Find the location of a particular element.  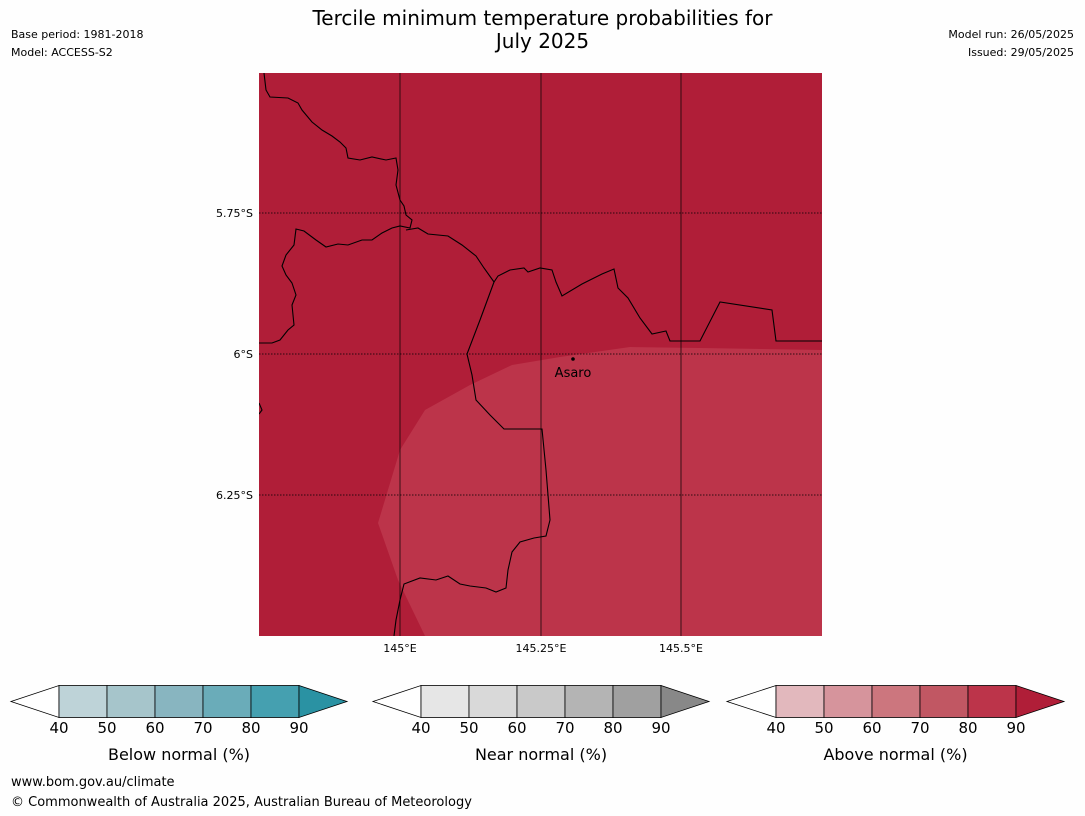

lat-label-625: 6.25°S is located at coordinates (234, 495).